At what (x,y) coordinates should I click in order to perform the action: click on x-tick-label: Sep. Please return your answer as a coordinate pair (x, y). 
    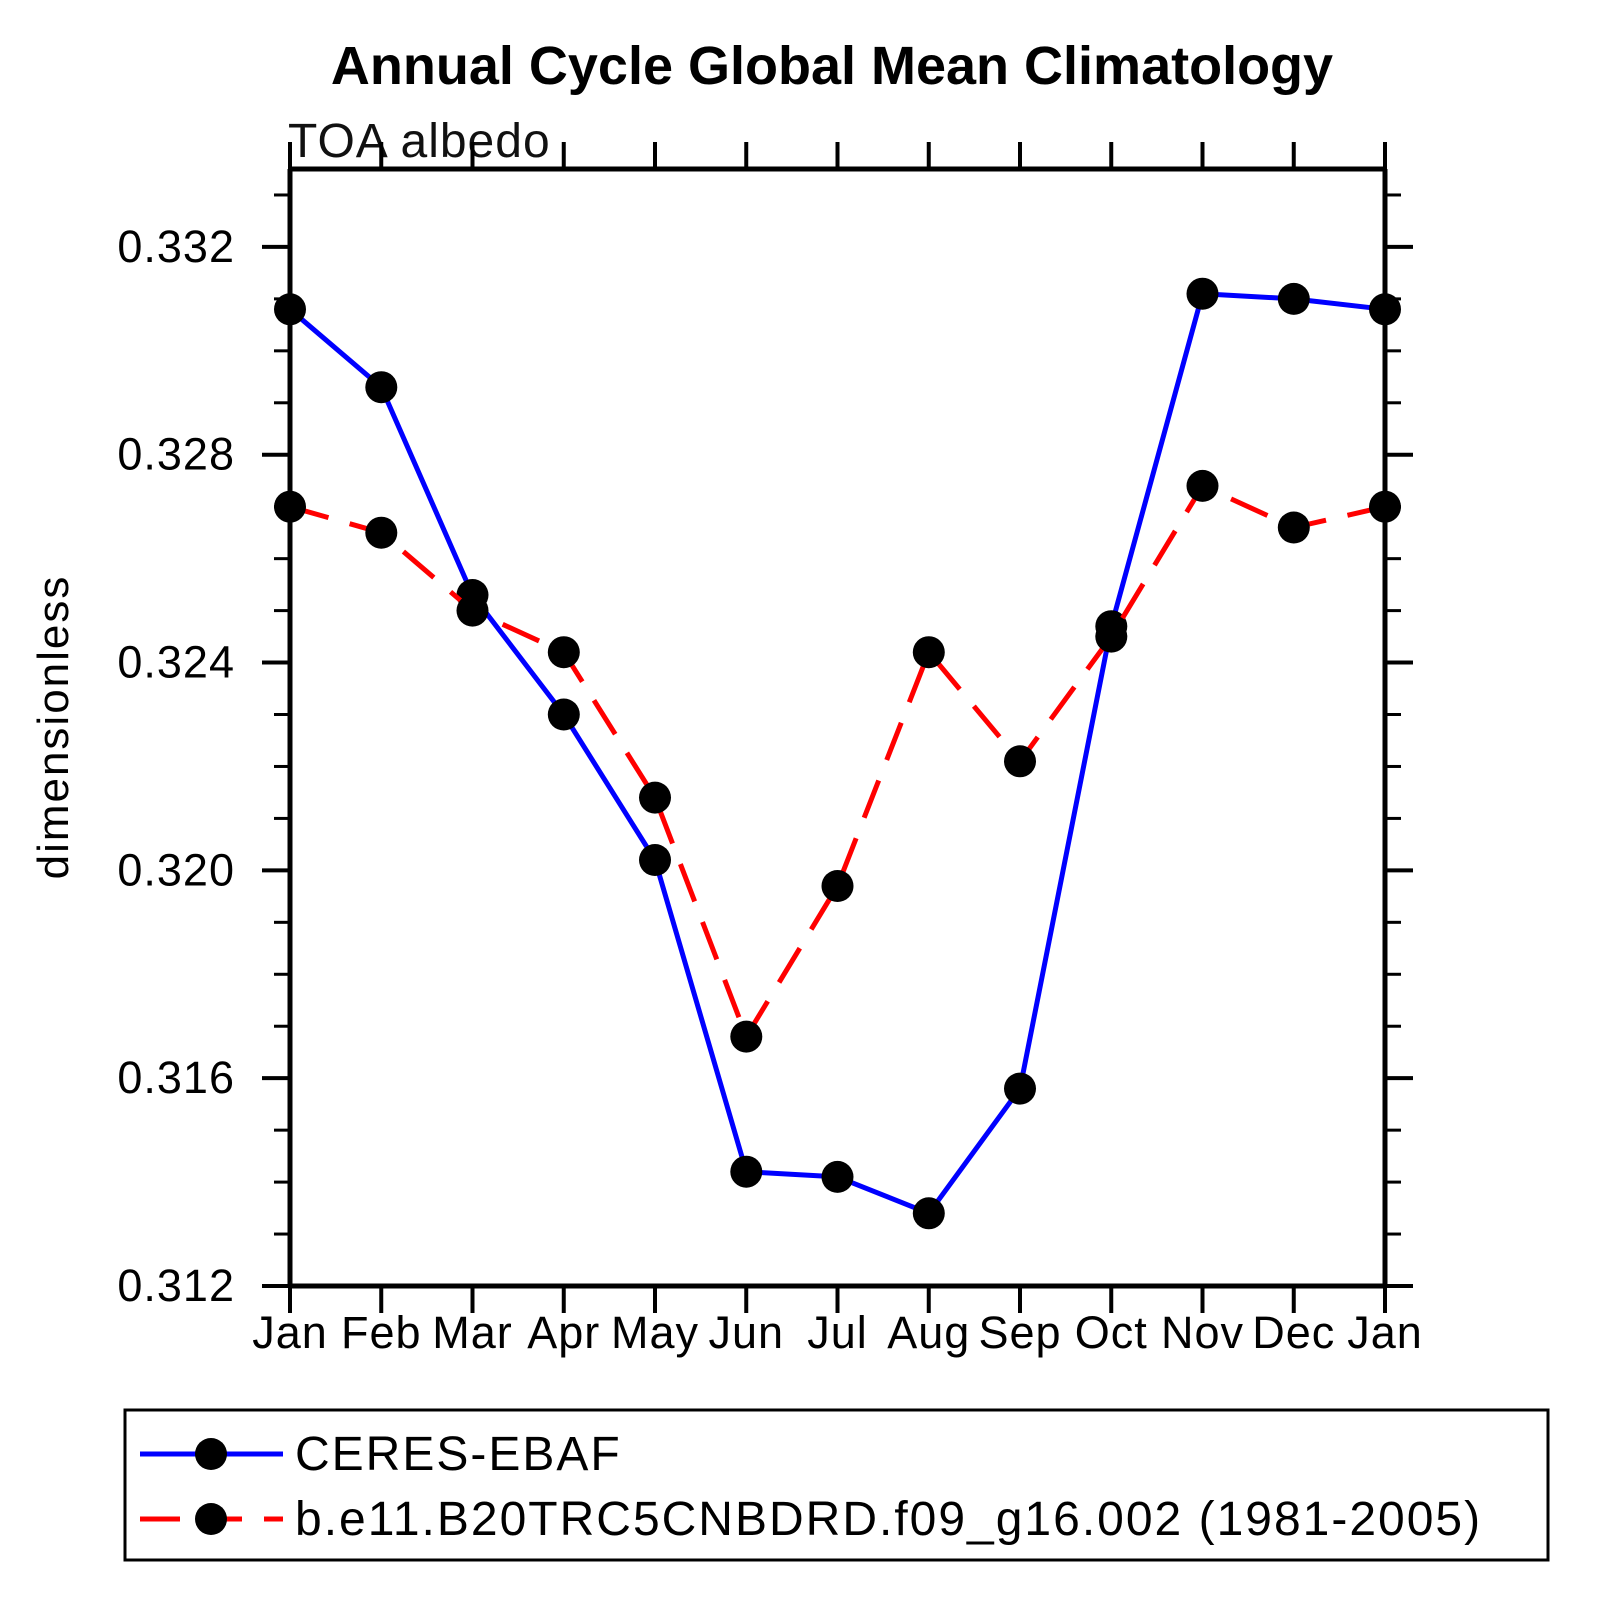
    Looking at the image, I should click on (1019, 1332).